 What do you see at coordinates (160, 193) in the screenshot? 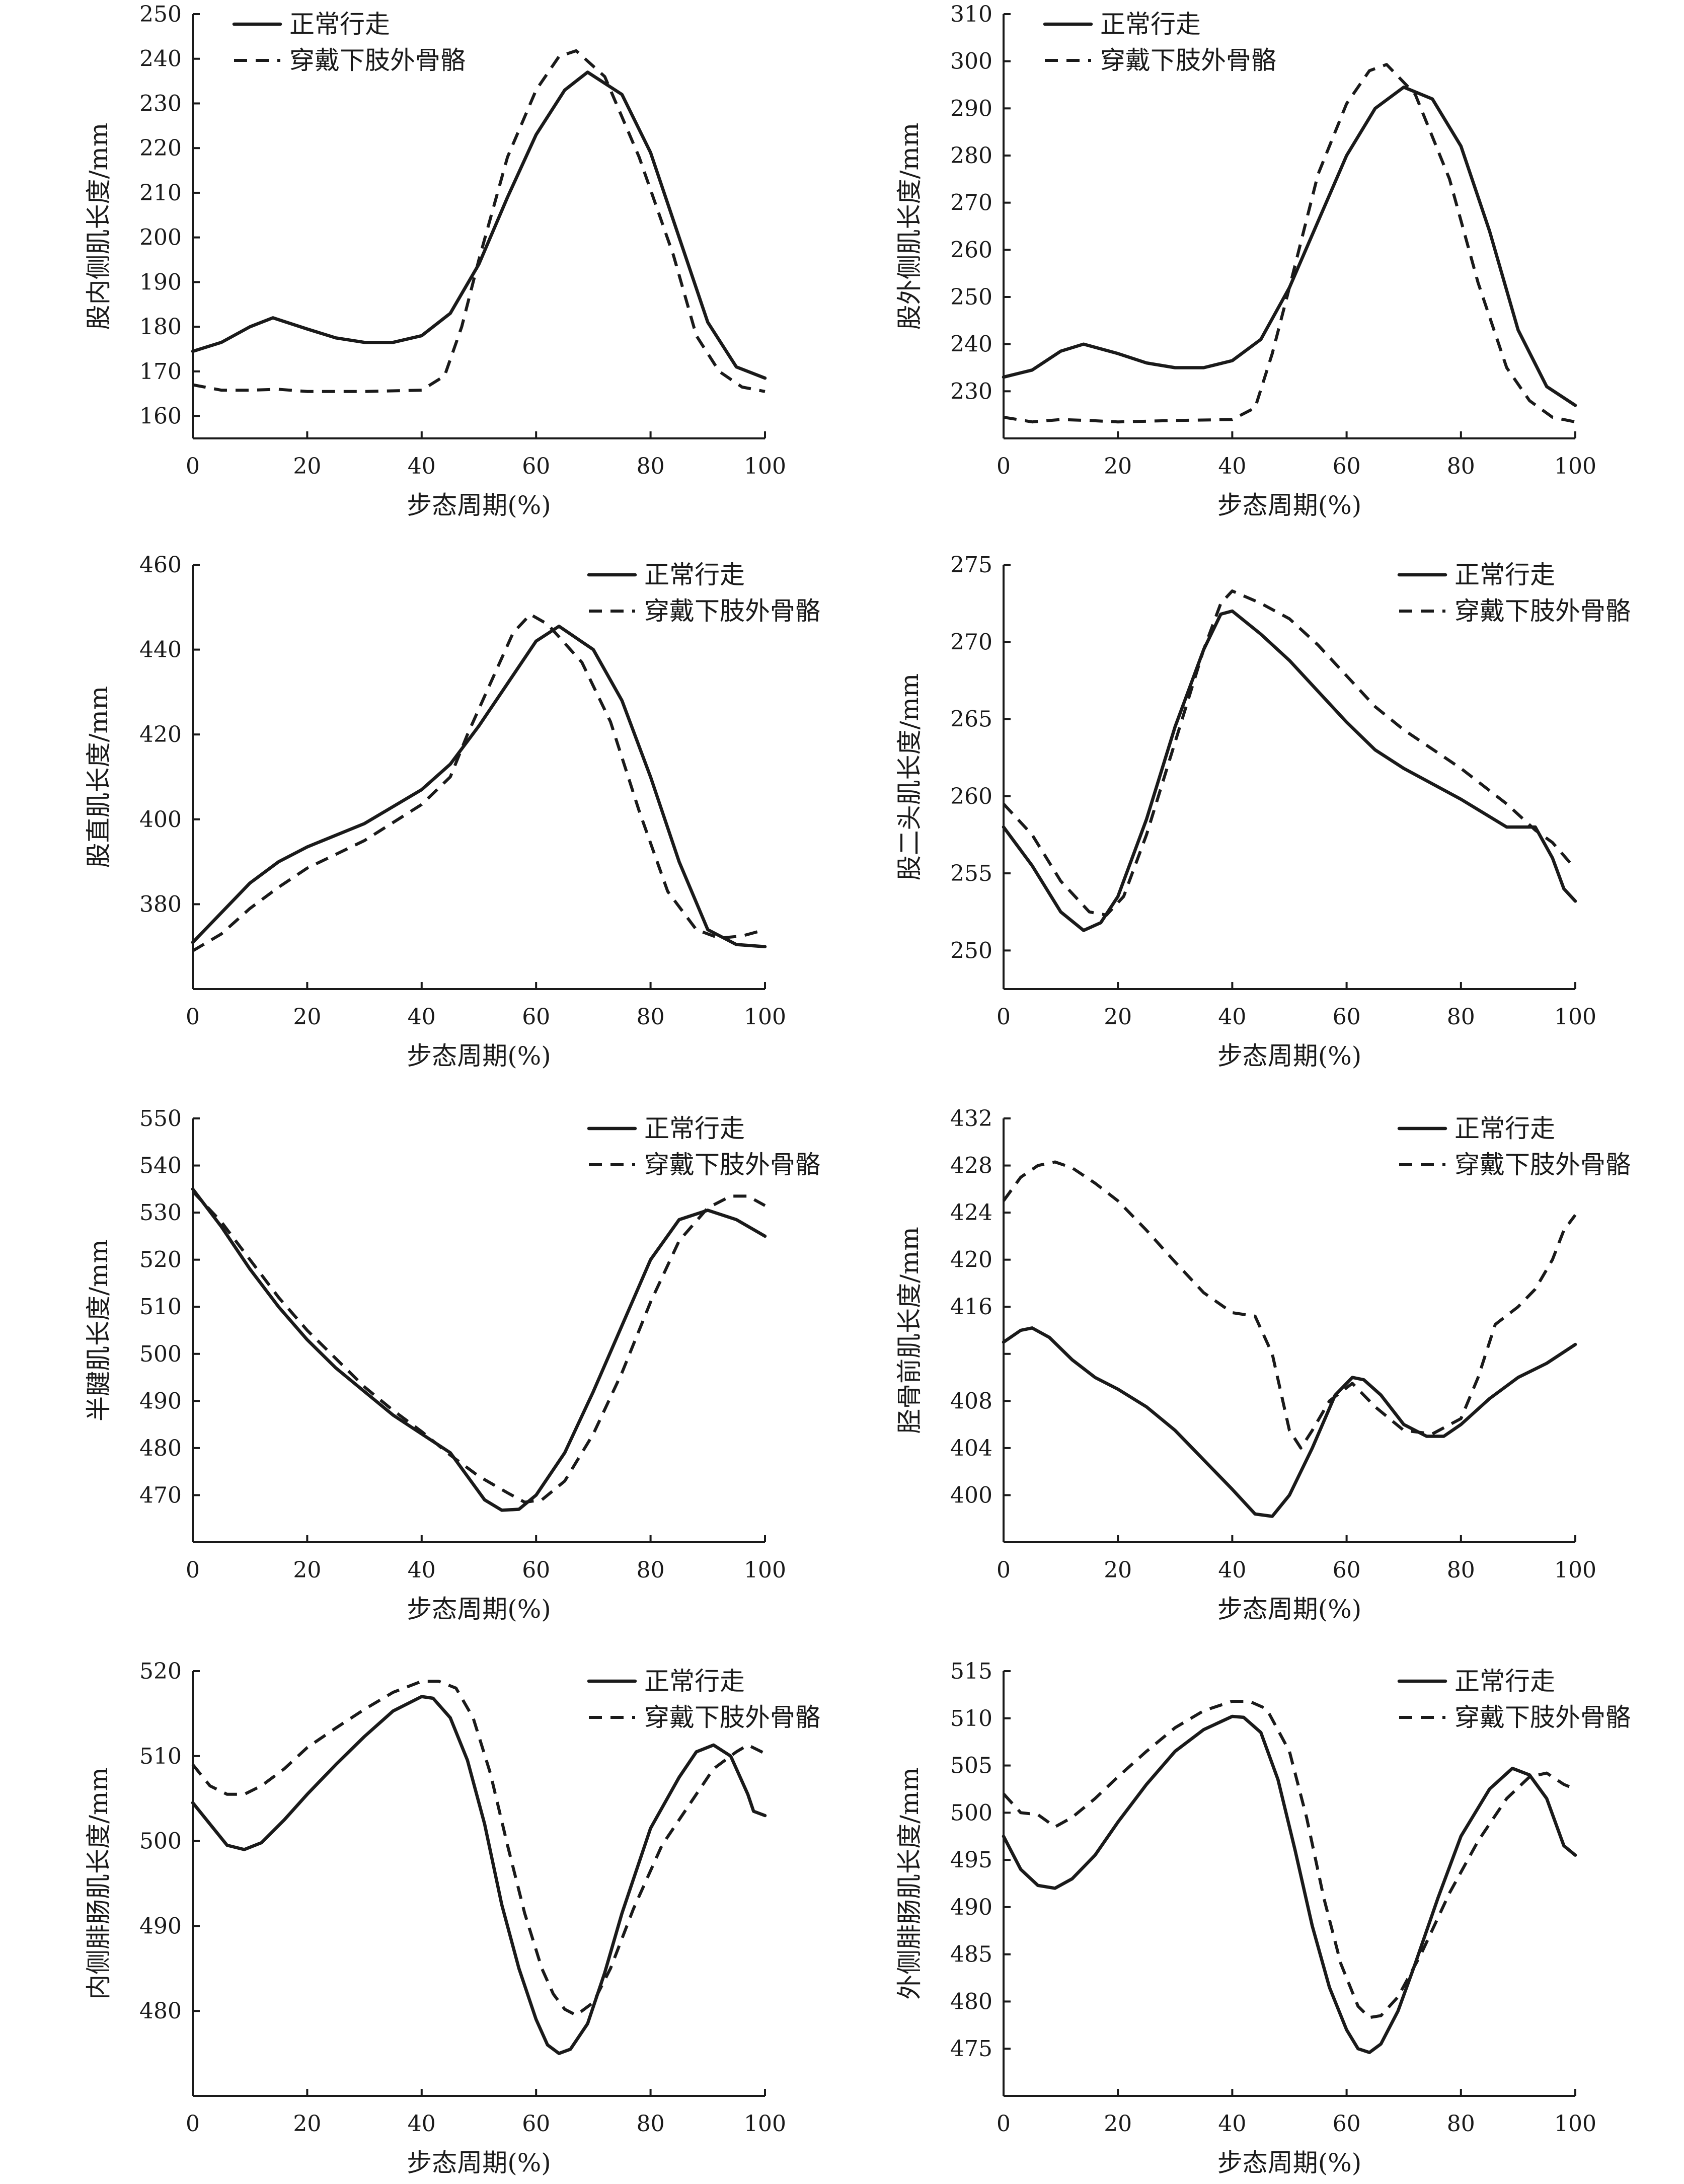
I see `y-tick-label: 210` at bounding box center [160, 193].